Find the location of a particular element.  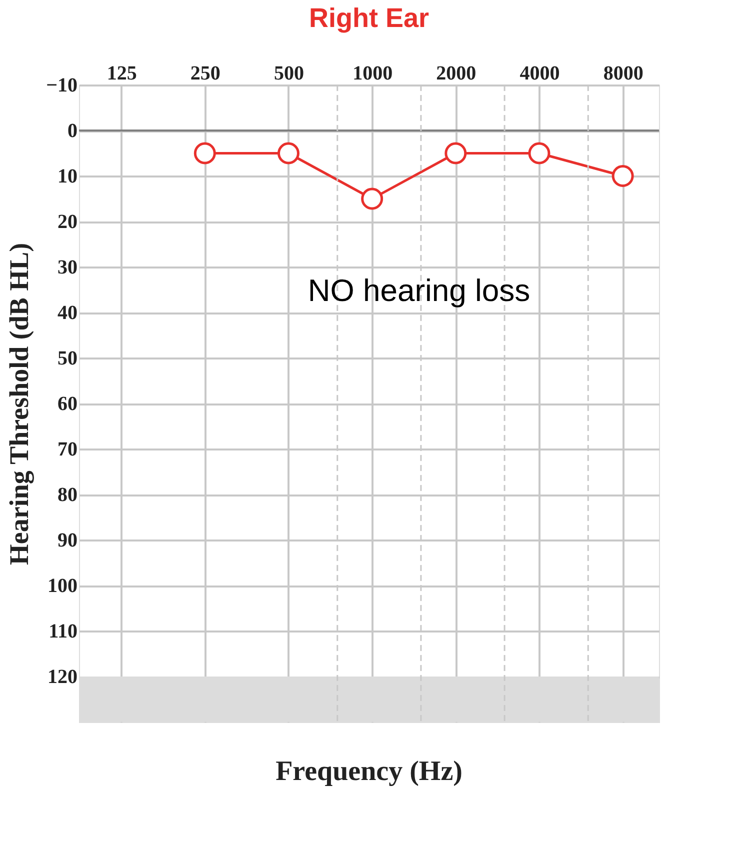

y-tick-label: 40 is located at coordinates (68, 313).